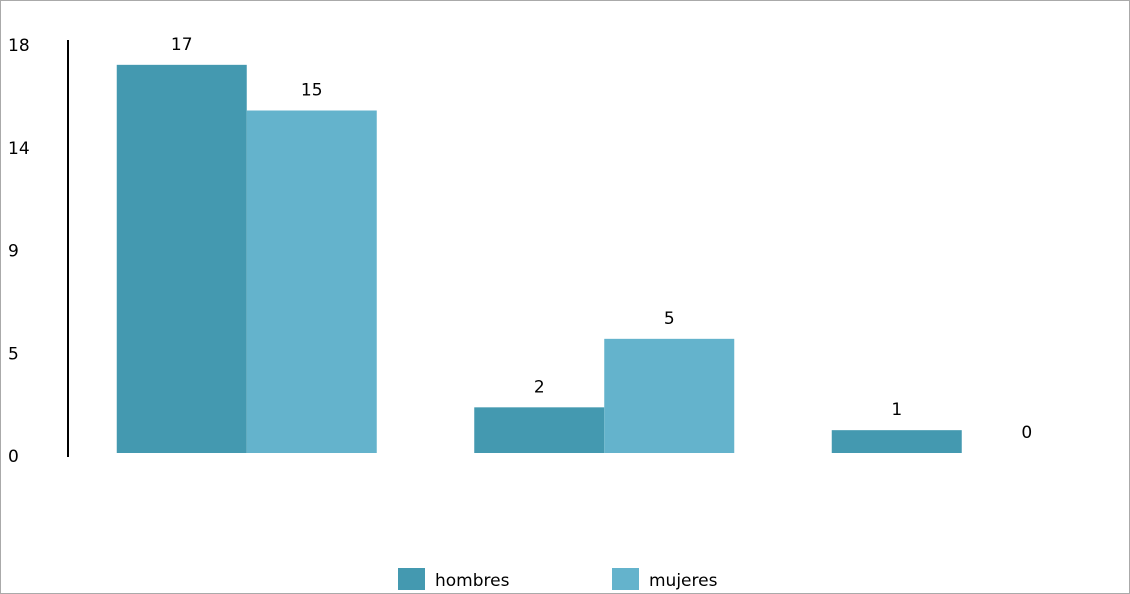 The image size is (1130, 594). What do you see at coordinates (19, 149) in the screenshot?
I see `y-tick-label: 14` at bounding box center [19, 149].